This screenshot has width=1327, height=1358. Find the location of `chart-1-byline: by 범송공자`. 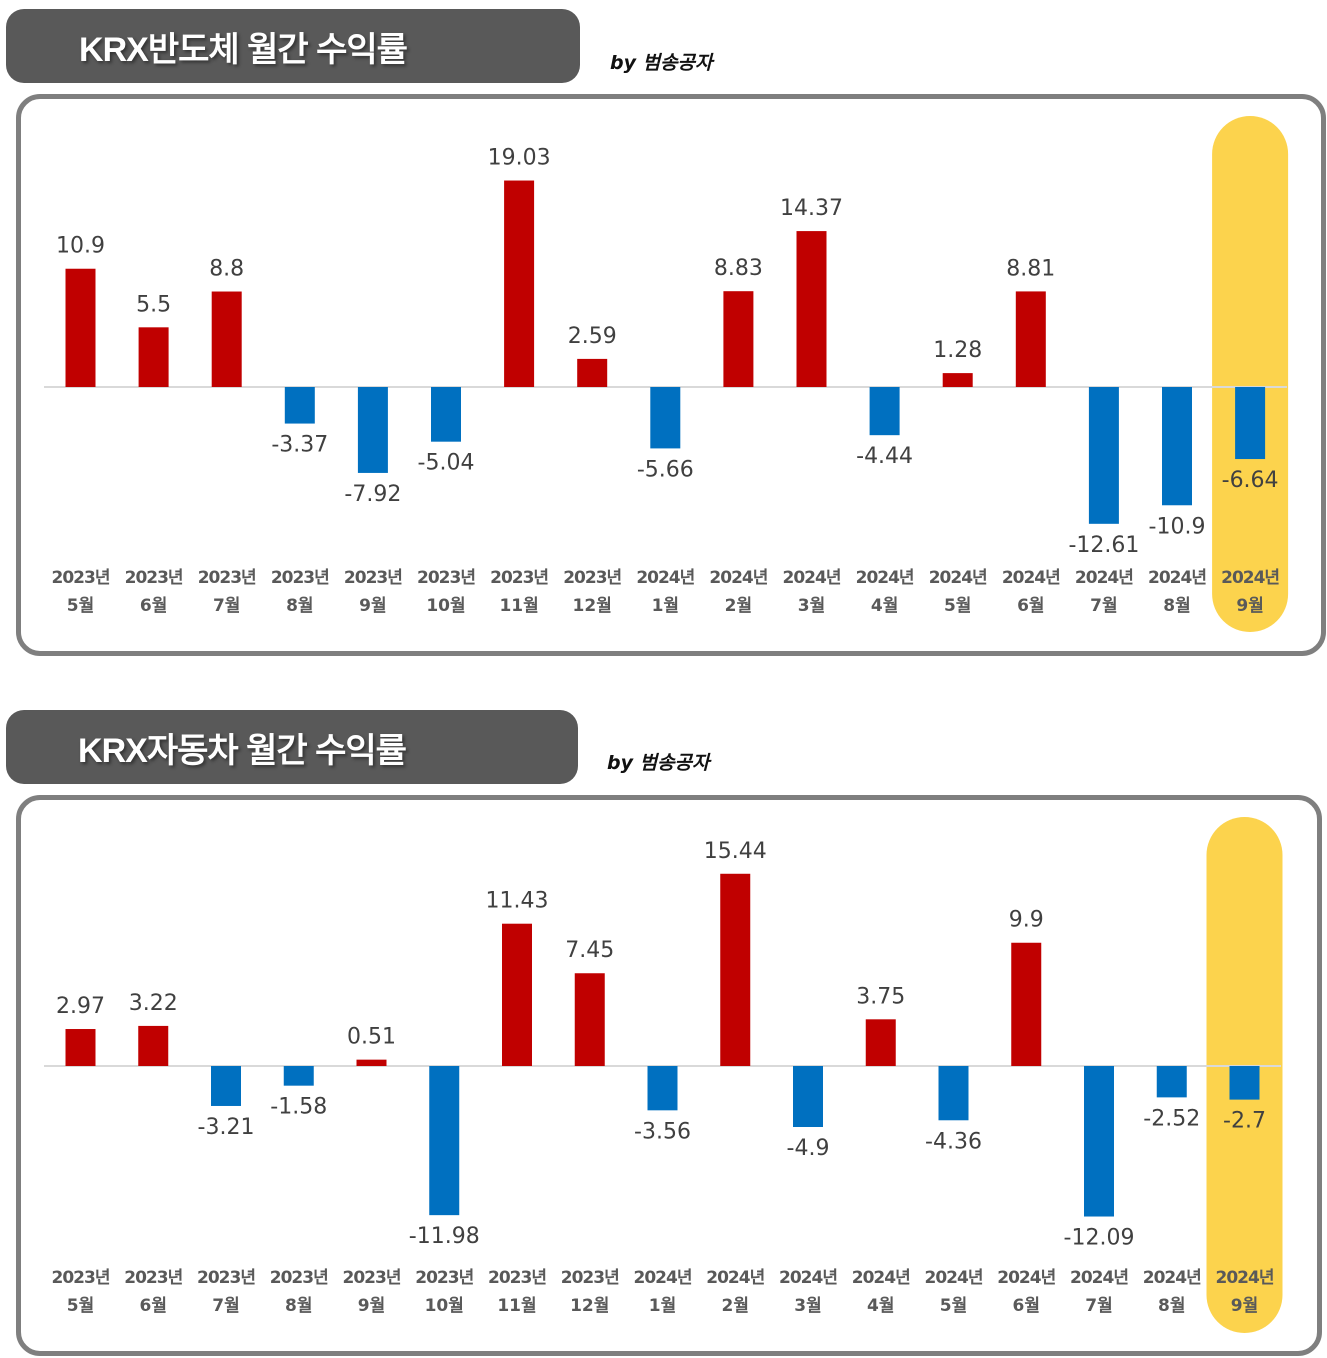

chart-1-byline: by 범송공자 is located at coordinates (661, 63).